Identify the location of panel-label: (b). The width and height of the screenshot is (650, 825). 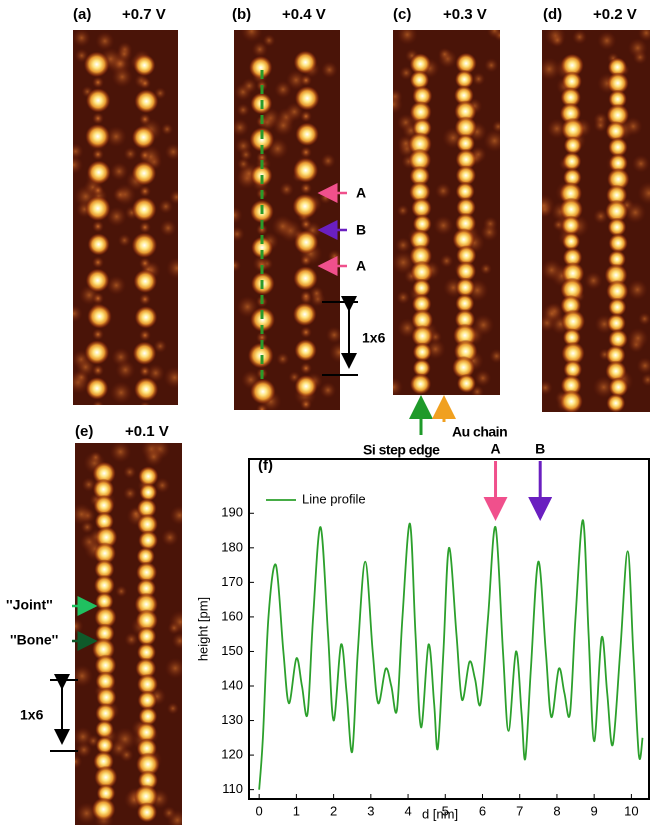
(241, 14).